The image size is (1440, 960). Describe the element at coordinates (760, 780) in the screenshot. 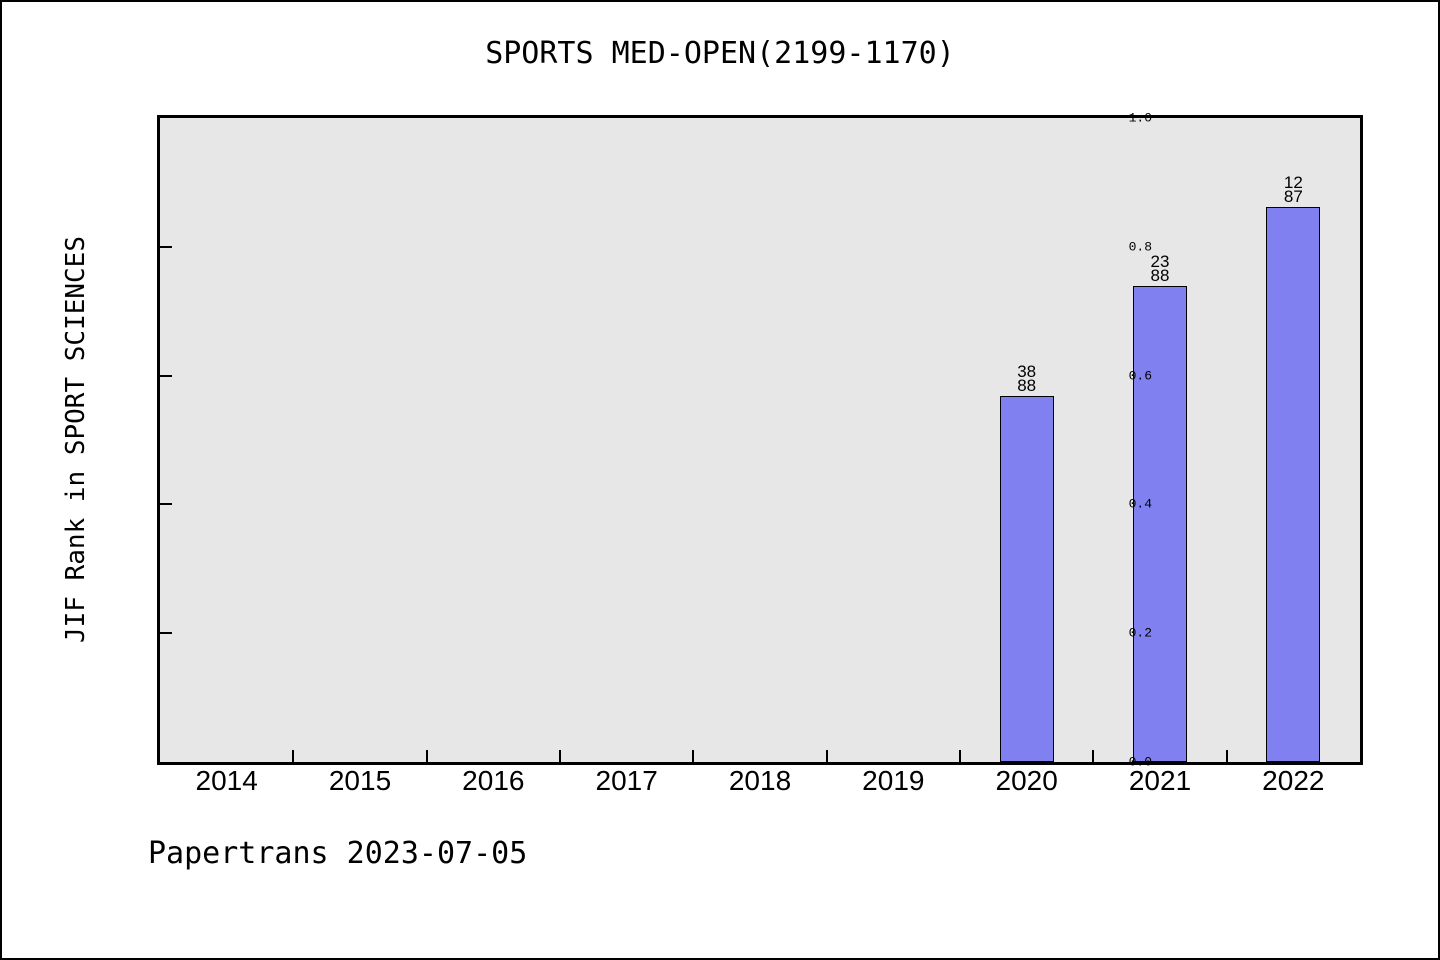

I see `x-category-label: 2018` at that location.